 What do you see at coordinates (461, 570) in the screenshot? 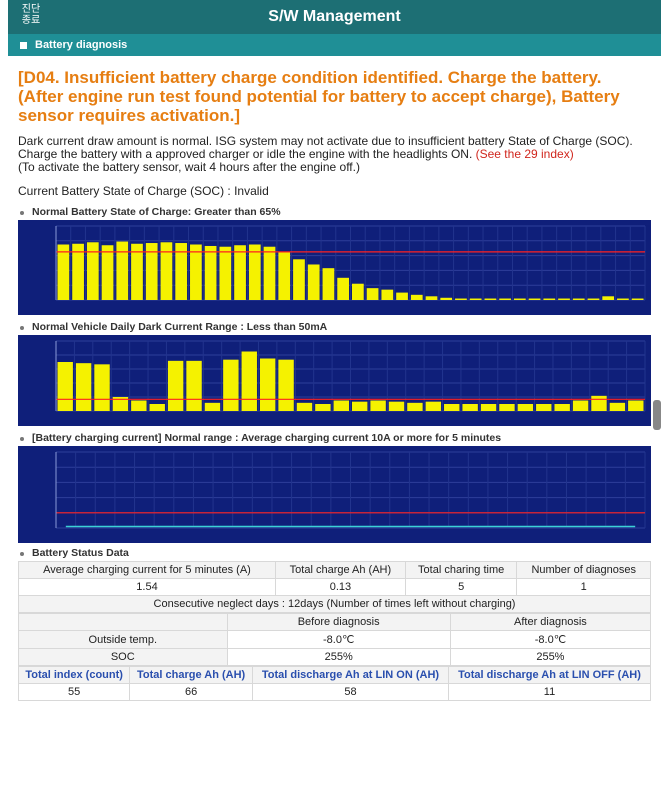
I see `col-header: Total charing time` at bounding box center [461, 570].